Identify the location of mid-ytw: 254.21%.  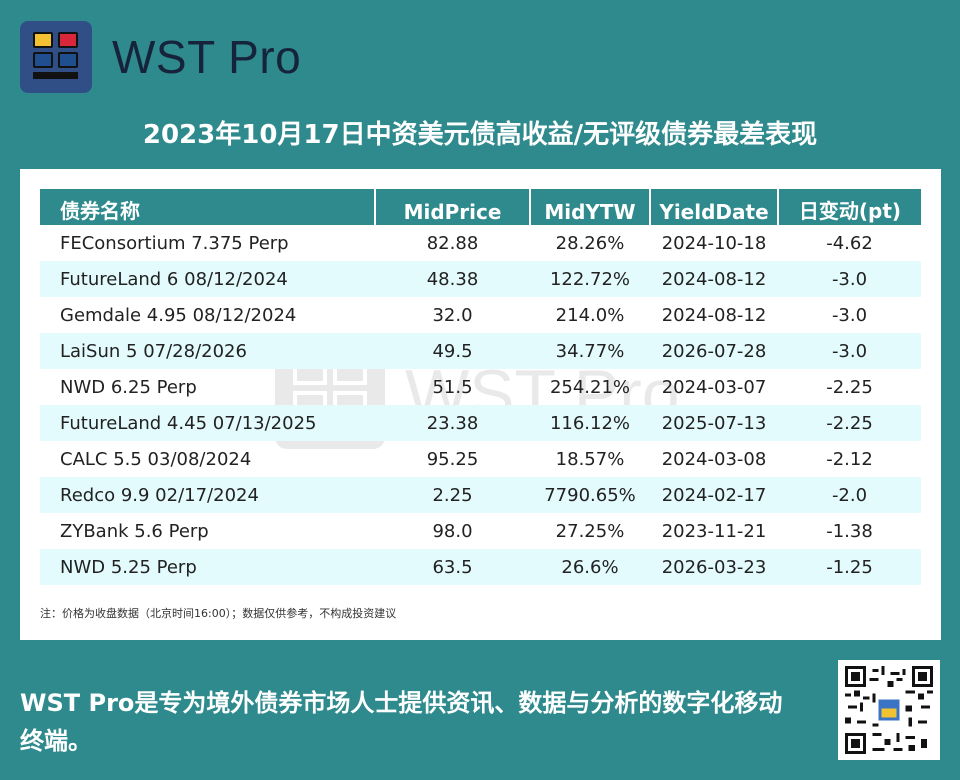
(590, 387).